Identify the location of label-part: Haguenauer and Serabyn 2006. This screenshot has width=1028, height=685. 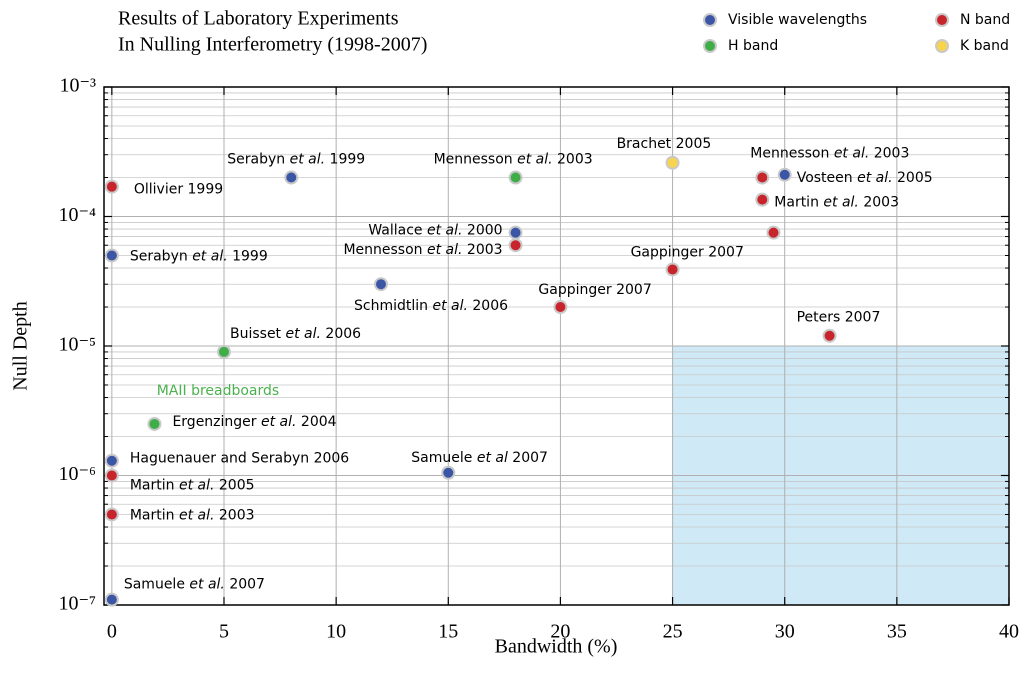
(239, 459).